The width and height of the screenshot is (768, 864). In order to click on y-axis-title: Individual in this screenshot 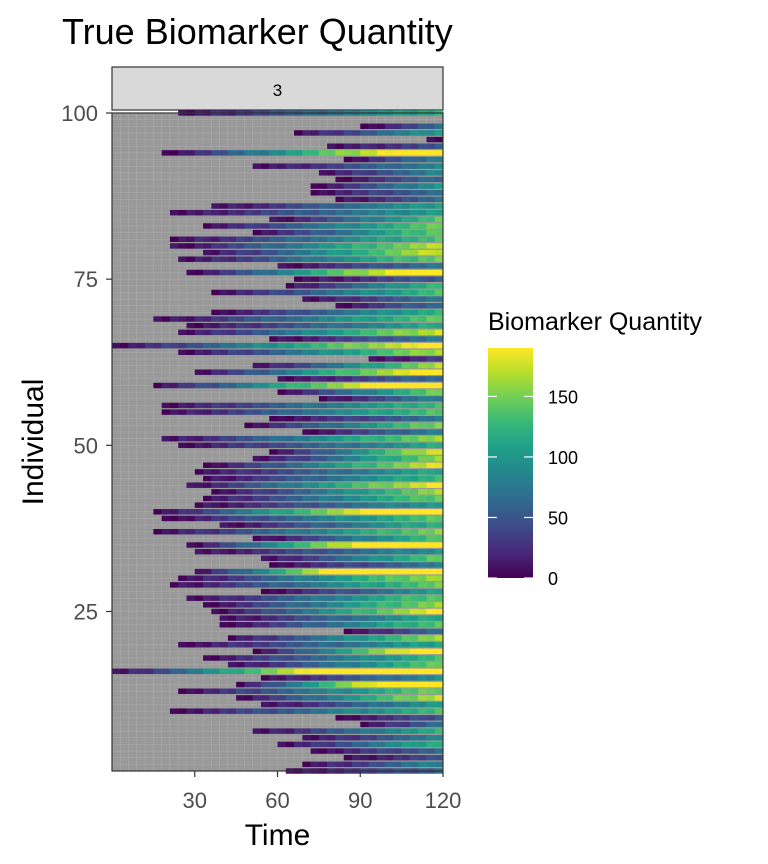, I will do `click(33, 442)`.